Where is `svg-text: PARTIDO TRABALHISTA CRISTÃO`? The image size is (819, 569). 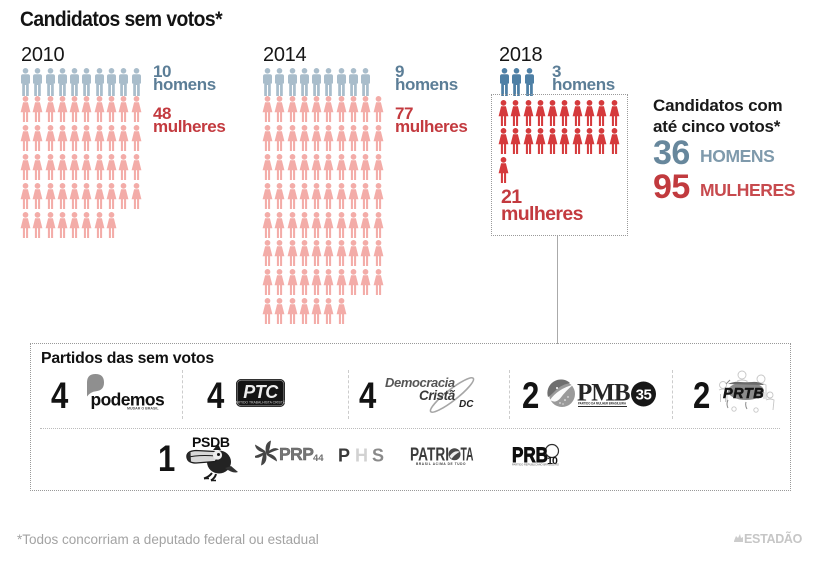
svg-text: PARTIDO TRABALHISTA CRISTÃO is located at coordinates (260, 402).